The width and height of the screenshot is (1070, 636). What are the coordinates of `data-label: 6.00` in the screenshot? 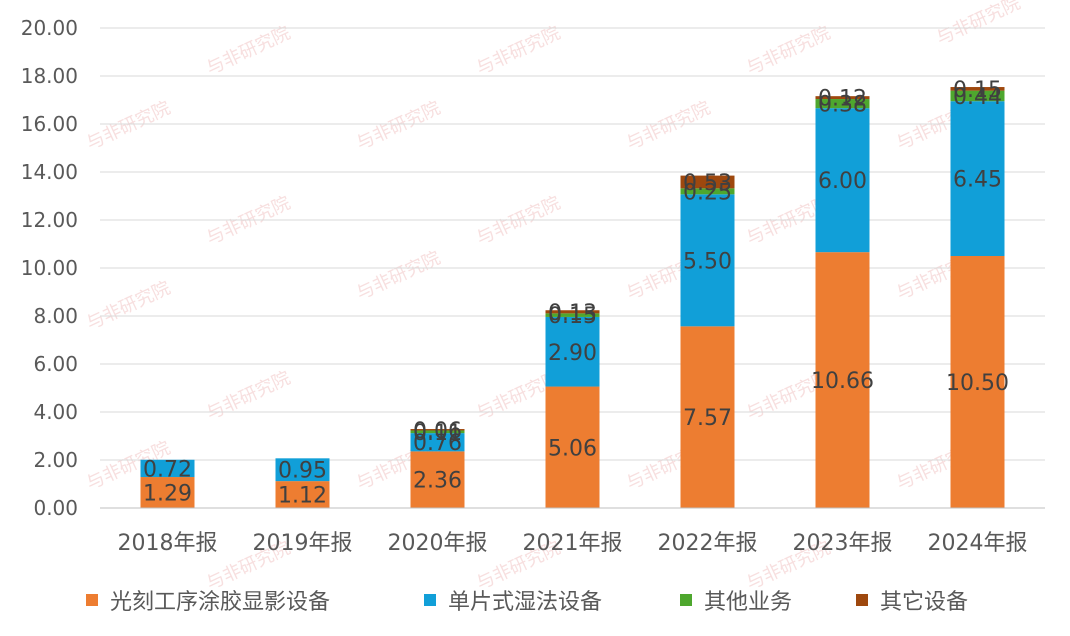 It's located at (842, 181).